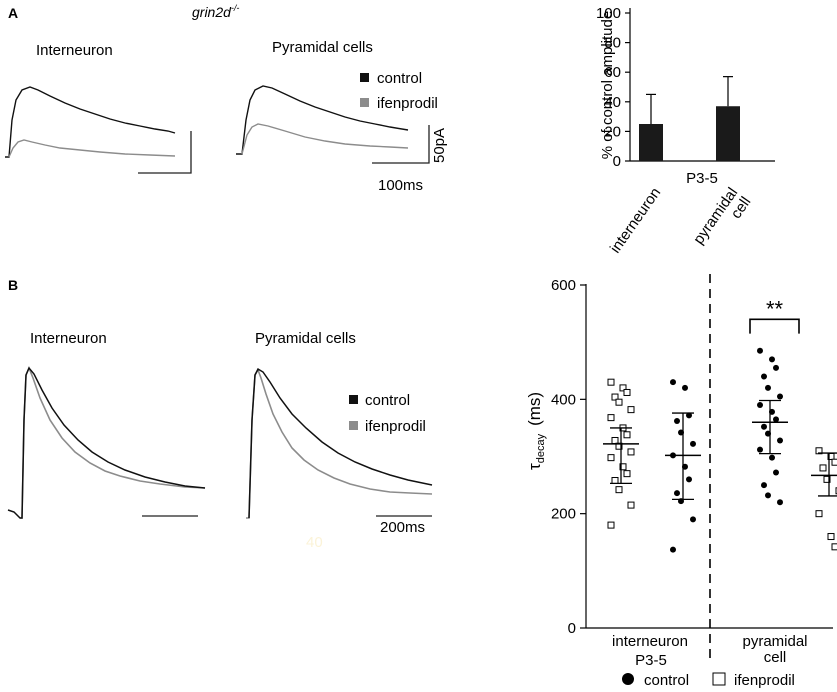  What do you see at coordinates (651, 142) in the screenshot?
I see `bar` at bounding box center [651, 142].